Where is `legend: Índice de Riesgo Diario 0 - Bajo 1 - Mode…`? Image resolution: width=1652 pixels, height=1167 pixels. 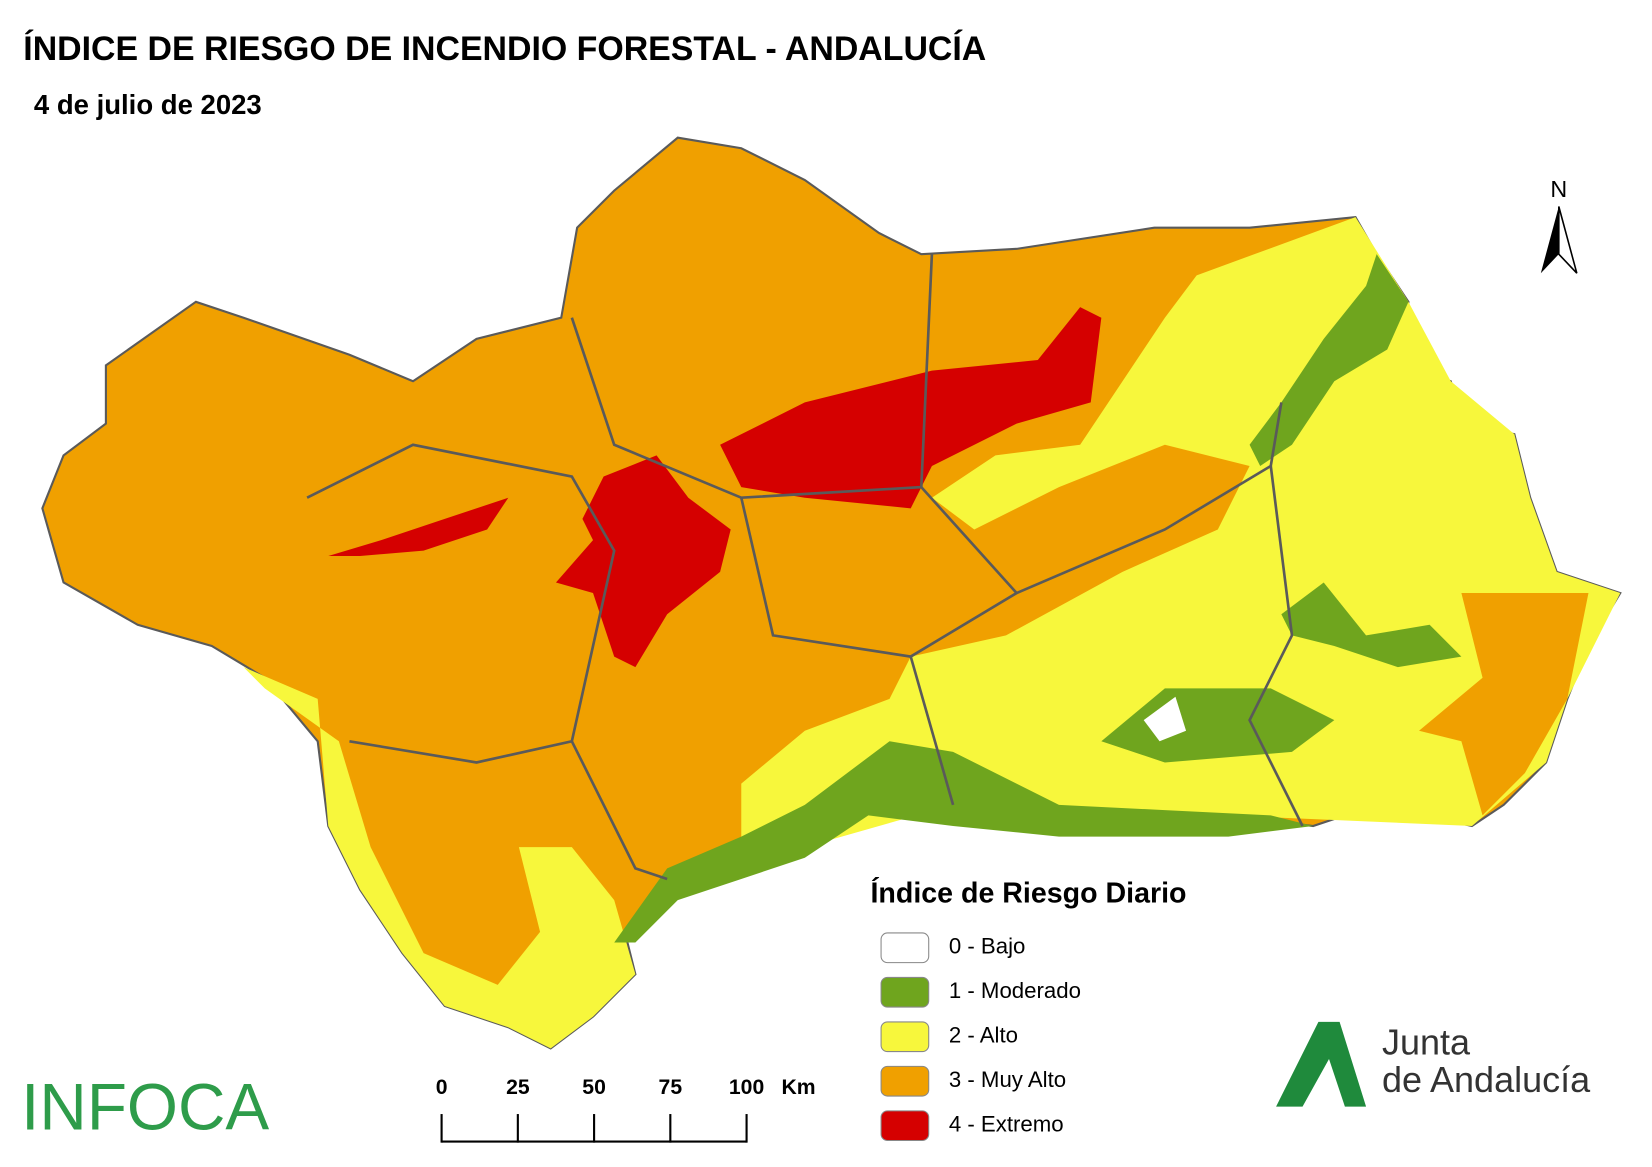
legend: Índice de Riesgo Diario 0 - Bajo 1 - Mode… is located at coordinates (1028, 1008).